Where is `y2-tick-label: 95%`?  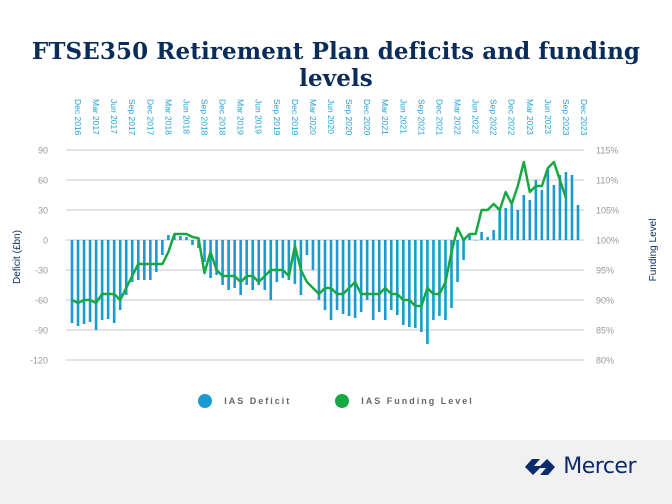
y2-tick-label: 95% is located at coordinates (605, 271).